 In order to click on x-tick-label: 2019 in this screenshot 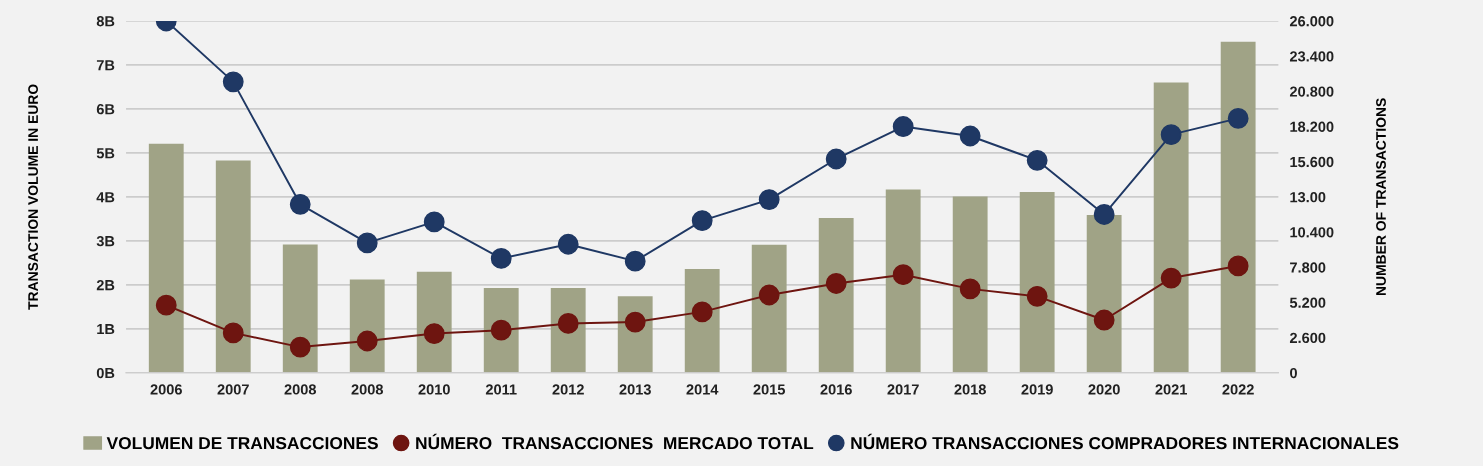, I will do `click(1037, 389)`.